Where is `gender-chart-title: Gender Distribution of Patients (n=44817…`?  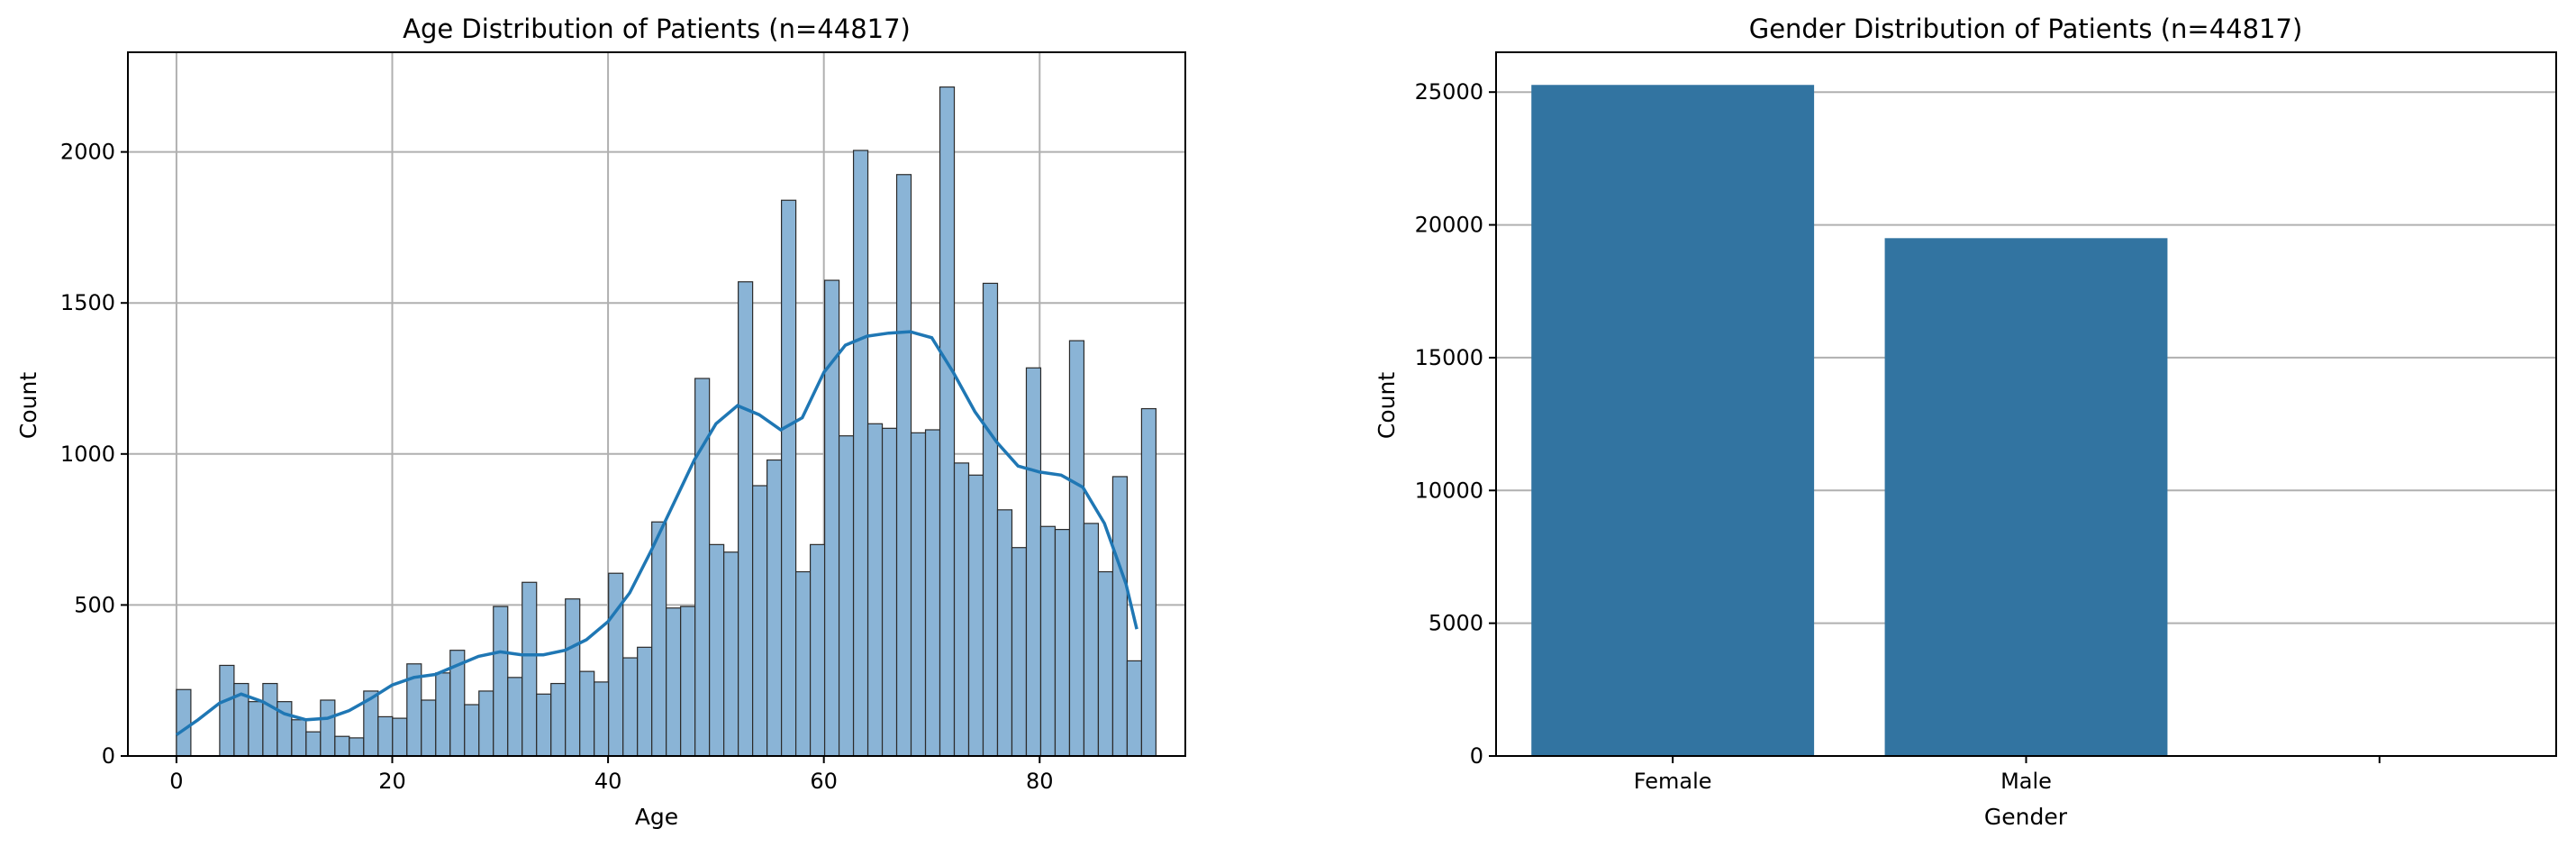
gender-chart-title: Gender Distribution of Patients (n=44817… is located at coordinates (2026, 29).